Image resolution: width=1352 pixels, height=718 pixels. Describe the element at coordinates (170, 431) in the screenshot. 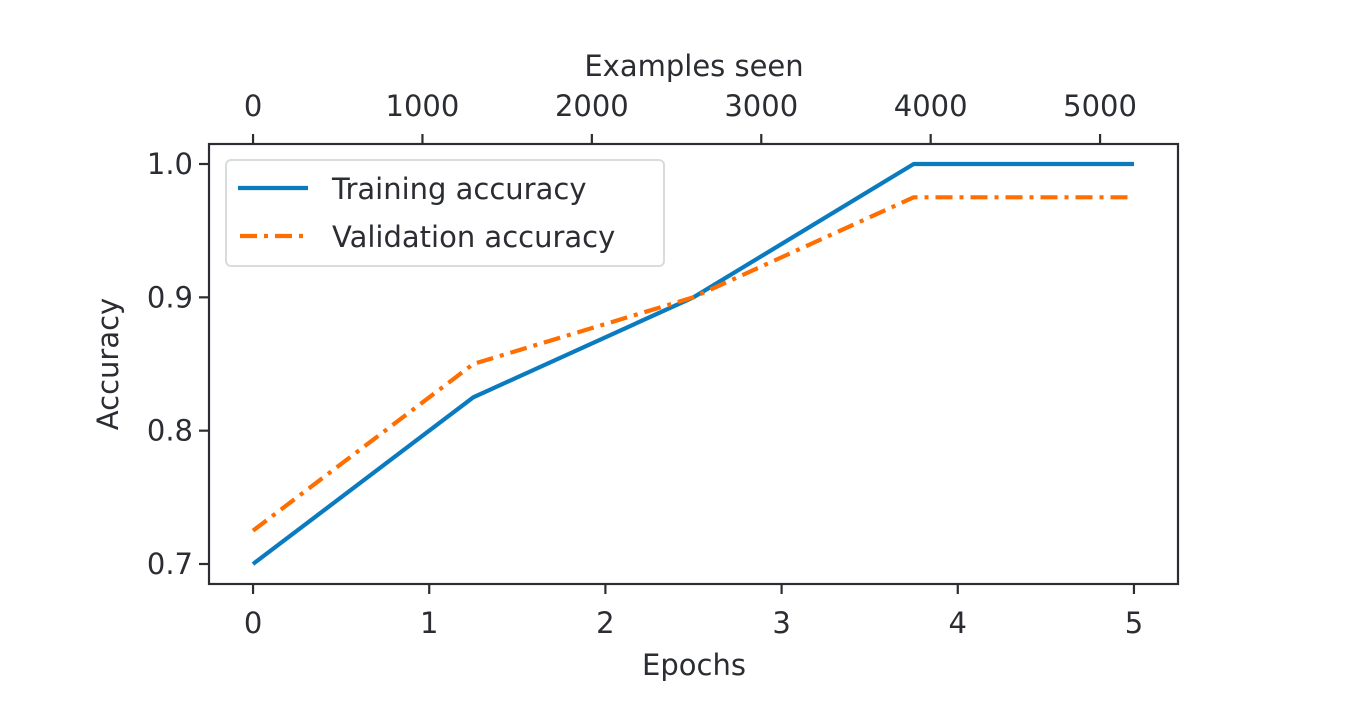

I see `y-tick-label: 0.8` at that location.